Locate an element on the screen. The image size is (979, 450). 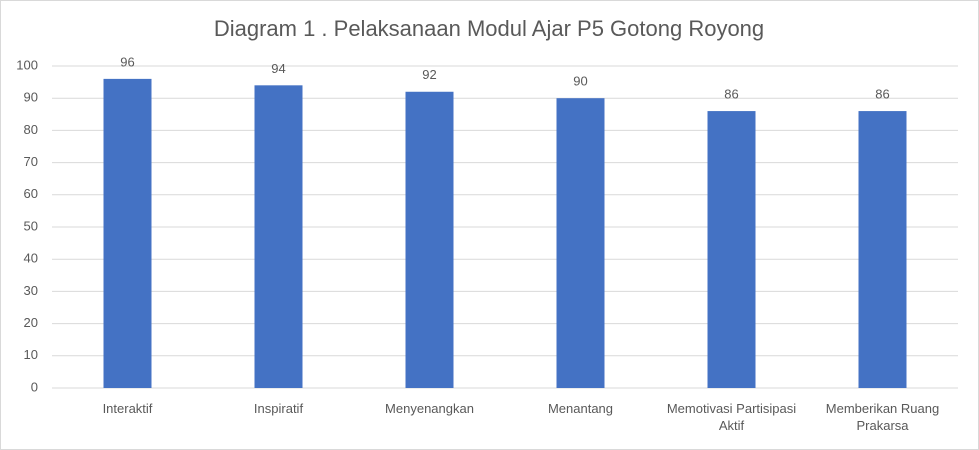
x-tick-label: Inspiratif is located at coordinates (278, 408).